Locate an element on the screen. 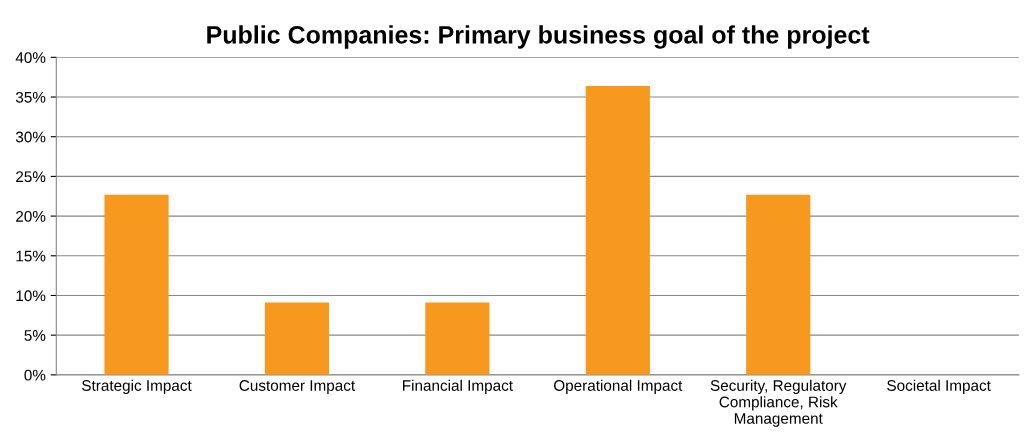  x-tick-label: Operational Impact is located at coordinates (618, 386).